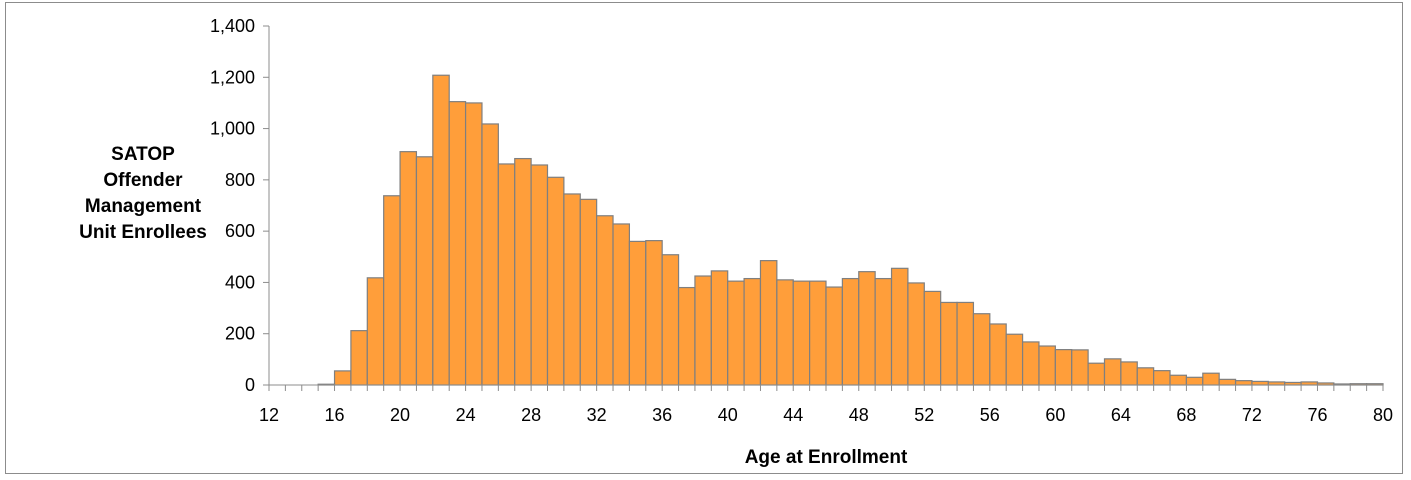 Image resolution: width=1411 pixels, height=480 pixels. I want to click on y-ticks-group: 0 200 400 600 800 1,000 1,200 1,400, so click(239, 205).